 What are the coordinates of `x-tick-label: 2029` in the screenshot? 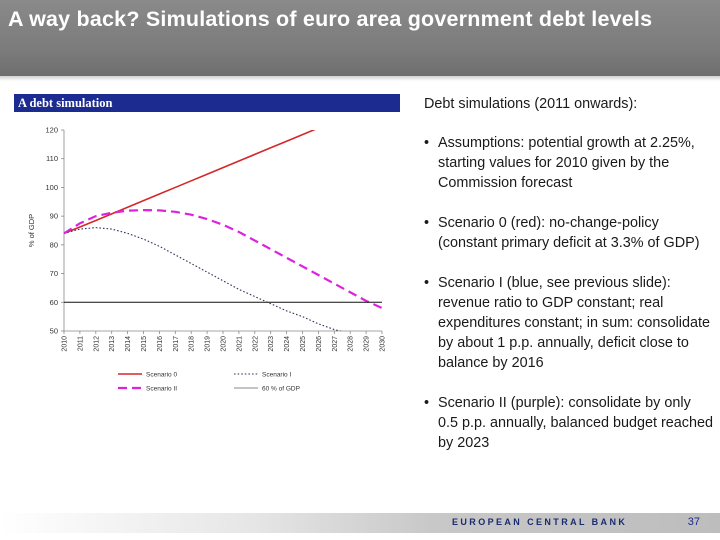 It's located at (367, 344).